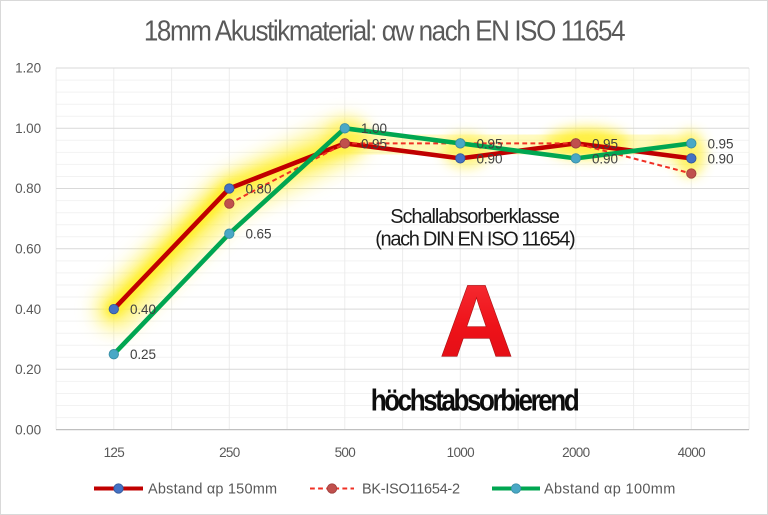  I want to click on svg-text: 2000, so click(575, 452).